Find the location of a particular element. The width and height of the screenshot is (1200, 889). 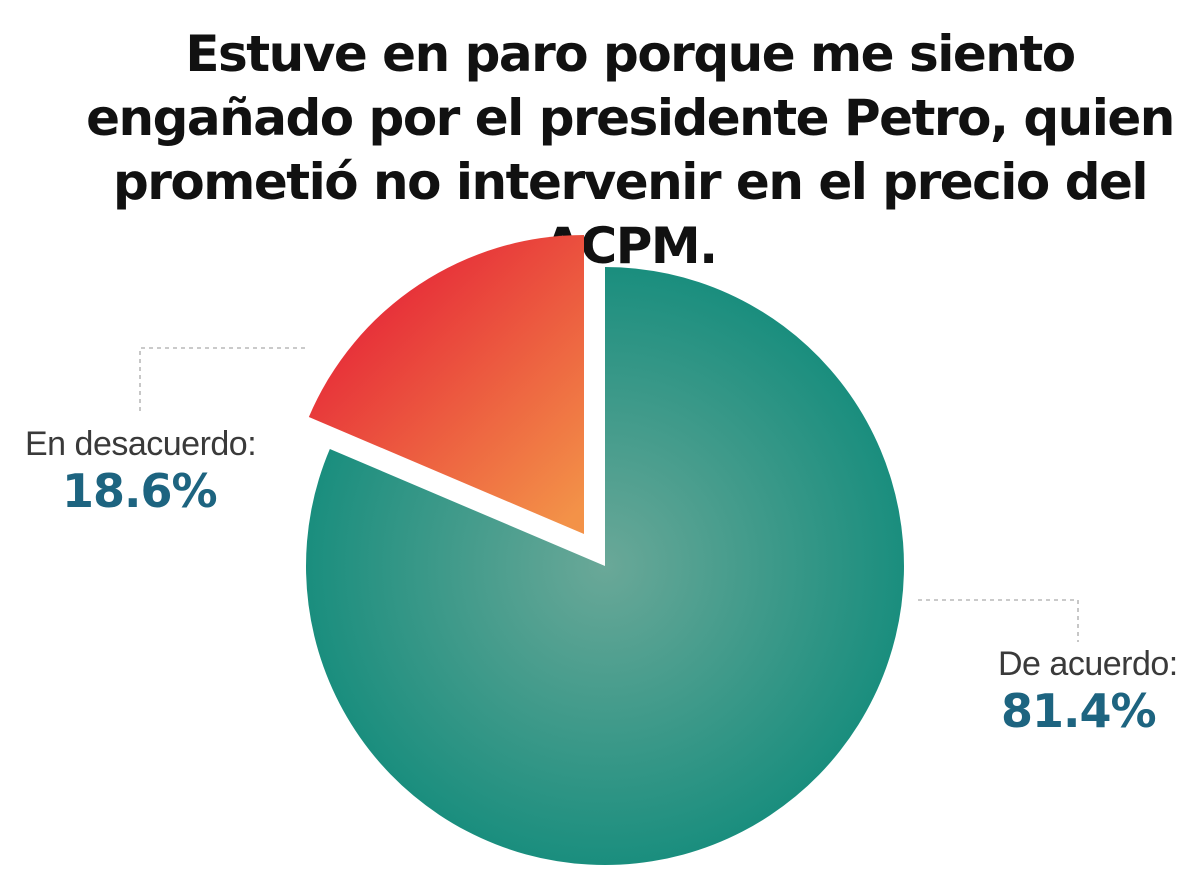

leader-line-acuerdo is located at coordinates (998, 620).